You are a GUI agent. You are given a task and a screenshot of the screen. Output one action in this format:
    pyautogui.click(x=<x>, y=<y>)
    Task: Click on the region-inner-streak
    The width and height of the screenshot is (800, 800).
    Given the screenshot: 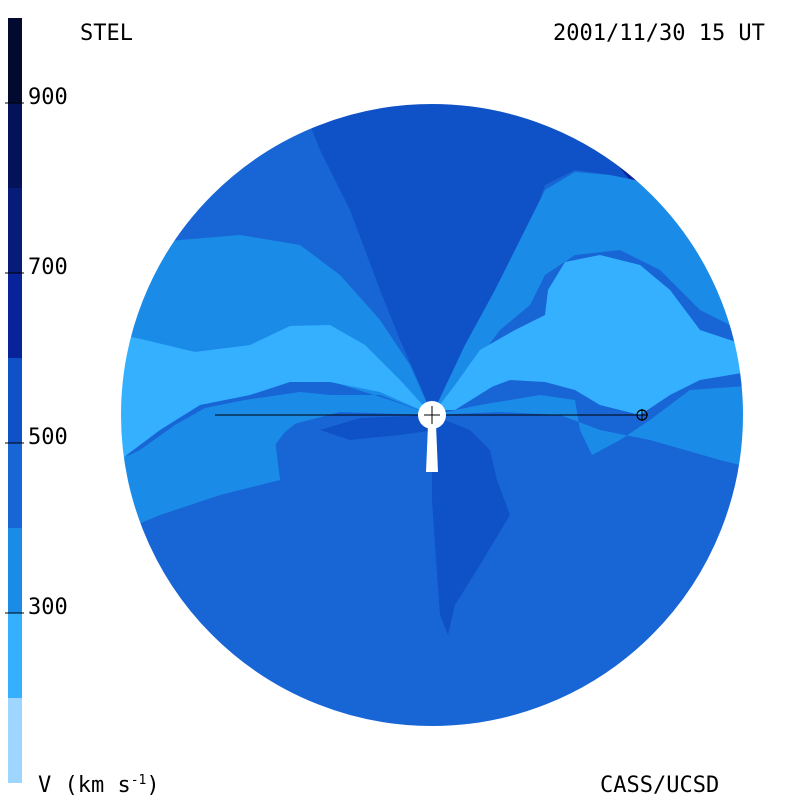 What is the action you would take?
    pyautogui.click(x=474, y=392)
    